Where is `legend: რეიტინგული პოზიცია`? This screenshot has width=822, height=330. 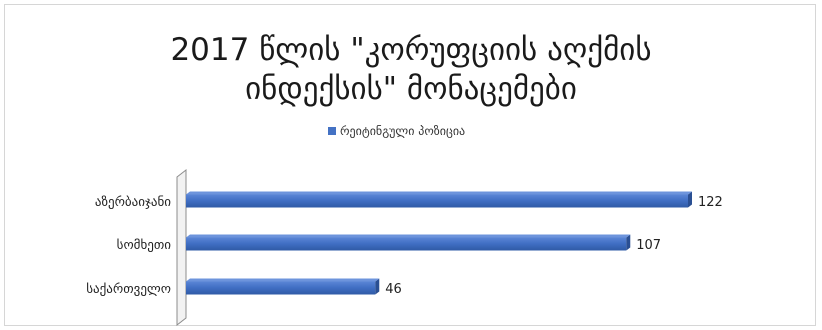
legend: რეიტინგული პოზიცია is located at coordinates (396, 131).